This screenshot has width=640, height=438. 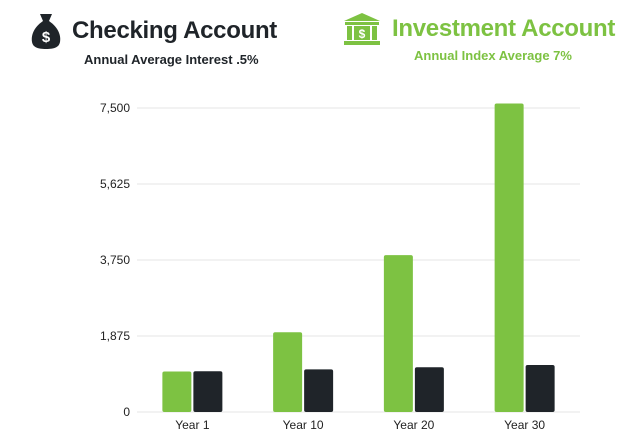 I want to click on investment-account-subtitle: Annual Index Average 7%, so click(x=493, y=55).